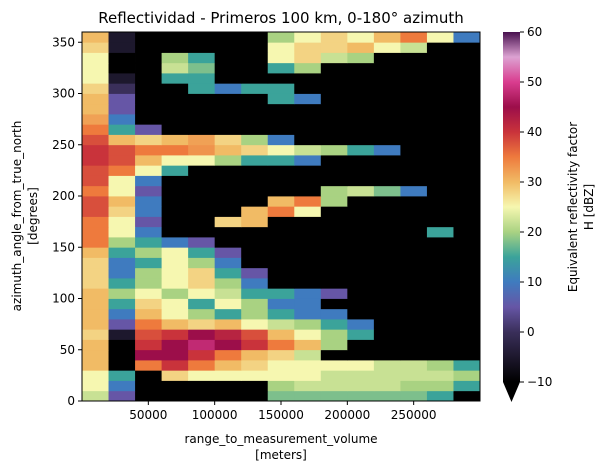  What do you see at coordinates (511, 207) in the screenshot?
I see `colorbar` at bounding box center [511, 207].